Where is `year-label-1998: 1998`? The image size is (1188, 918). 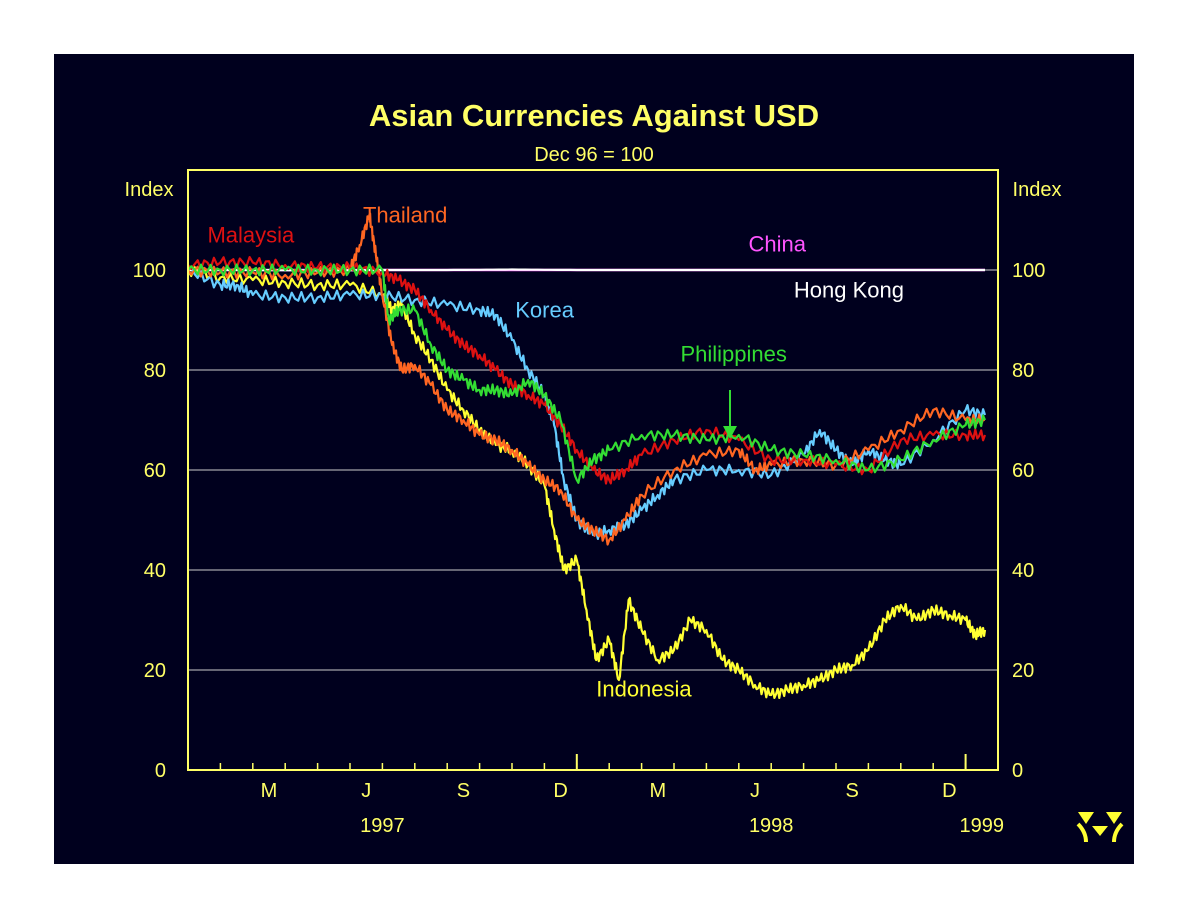 year-label-1998: 1998 is located at coordinates (771, 826).